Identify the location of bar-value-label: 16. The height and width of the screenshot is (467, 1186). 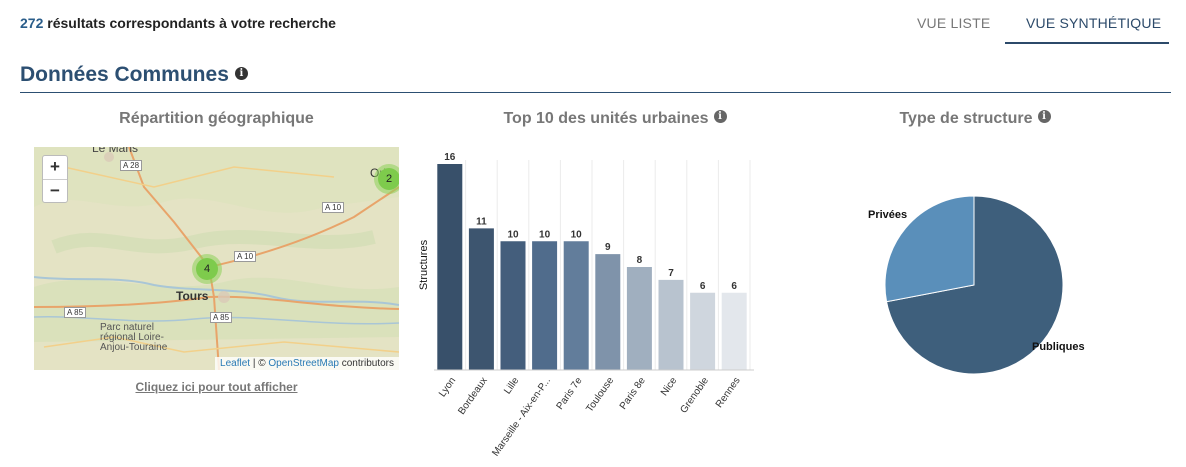
(450, 157).